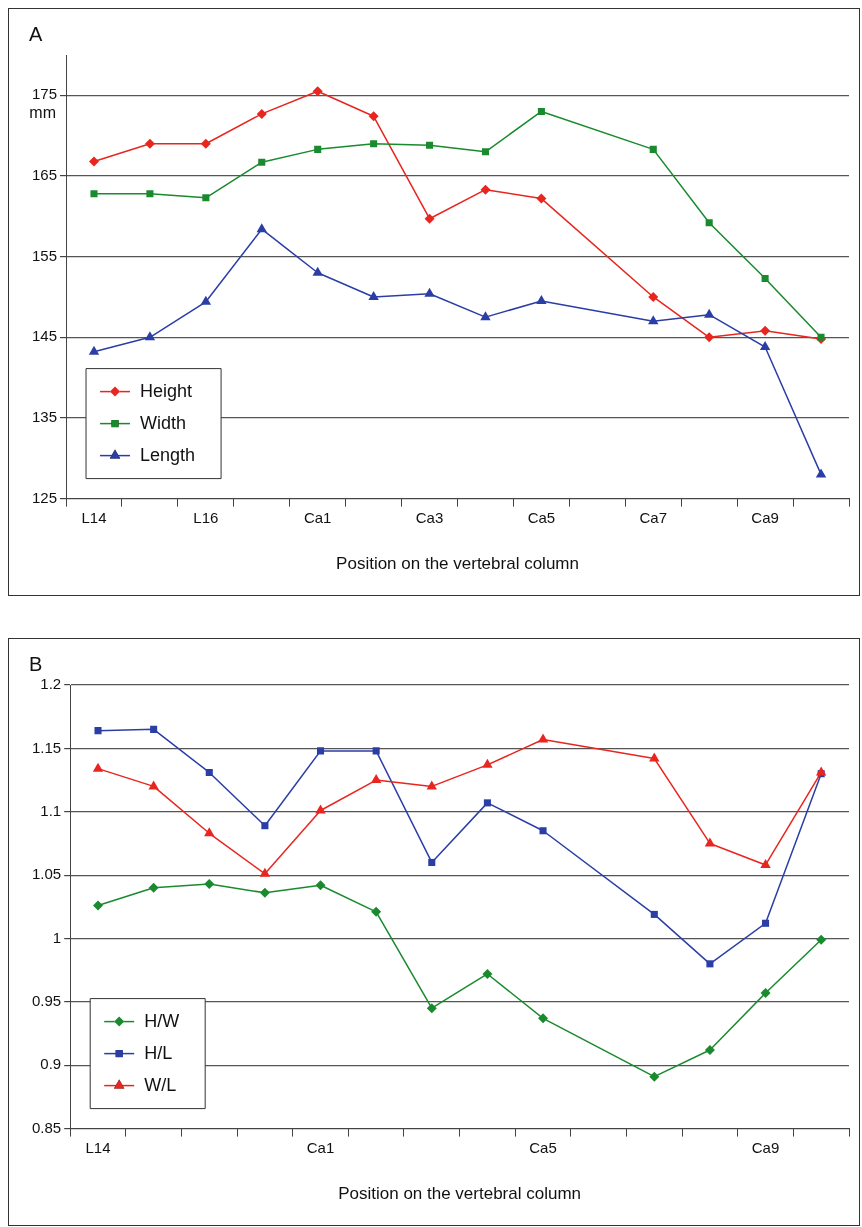 This screenshot has height=1227, width=862. Describe the element at coordinates (46, 874) in the screenshot. I see `y-tick-label: 1.05` at that location.